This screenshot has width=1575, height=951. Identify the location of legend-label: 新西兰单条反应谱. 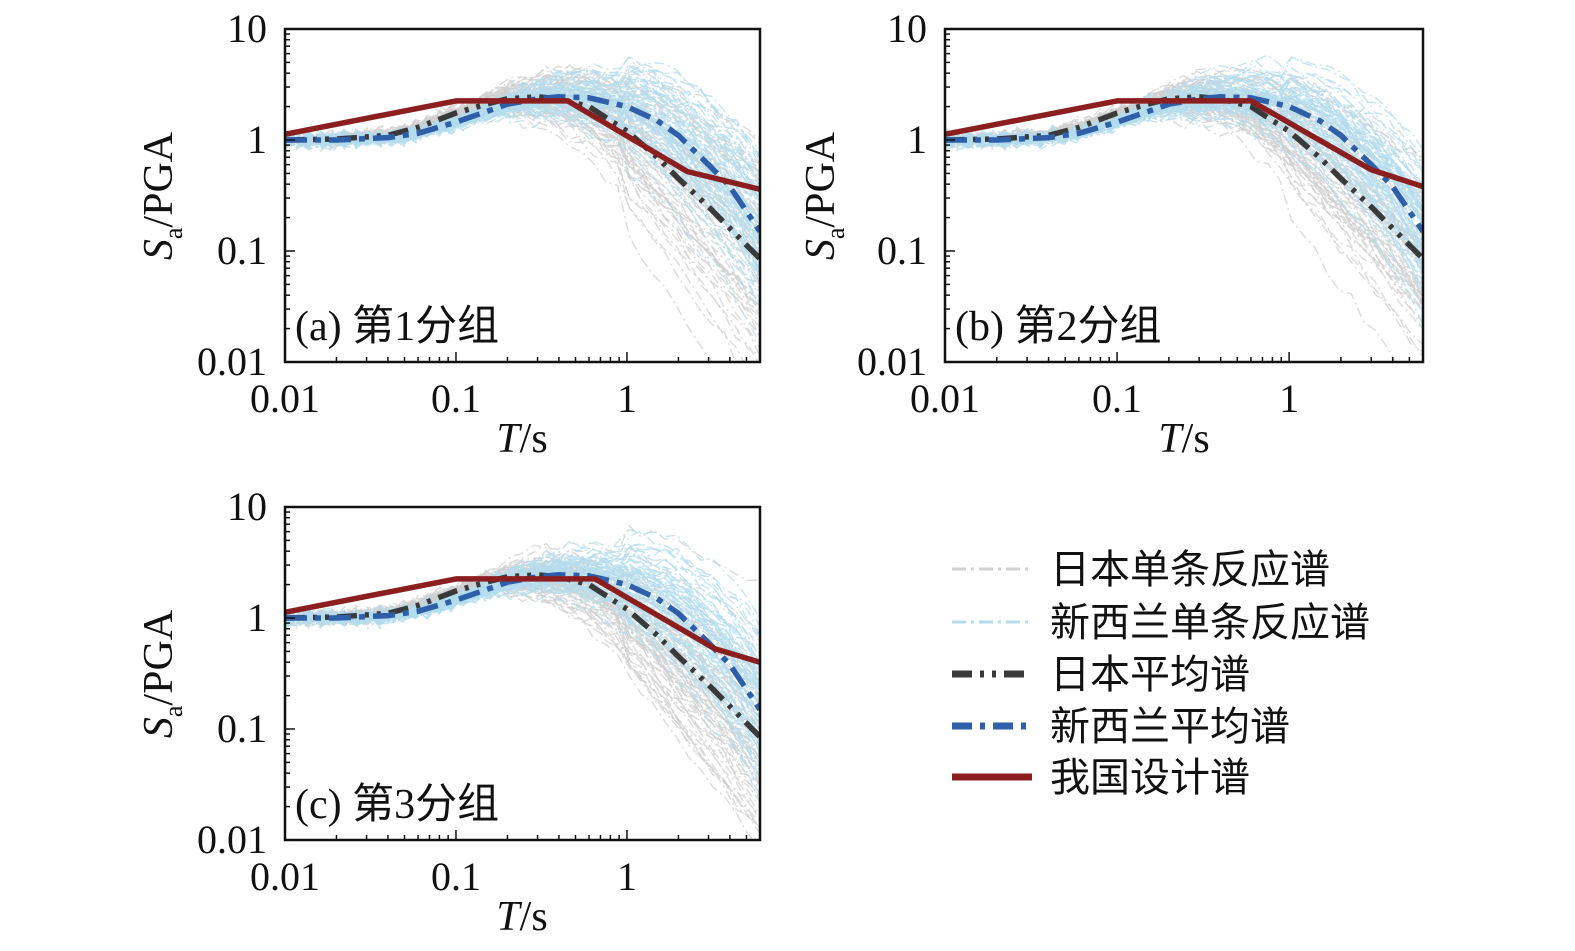
(1210, 623).